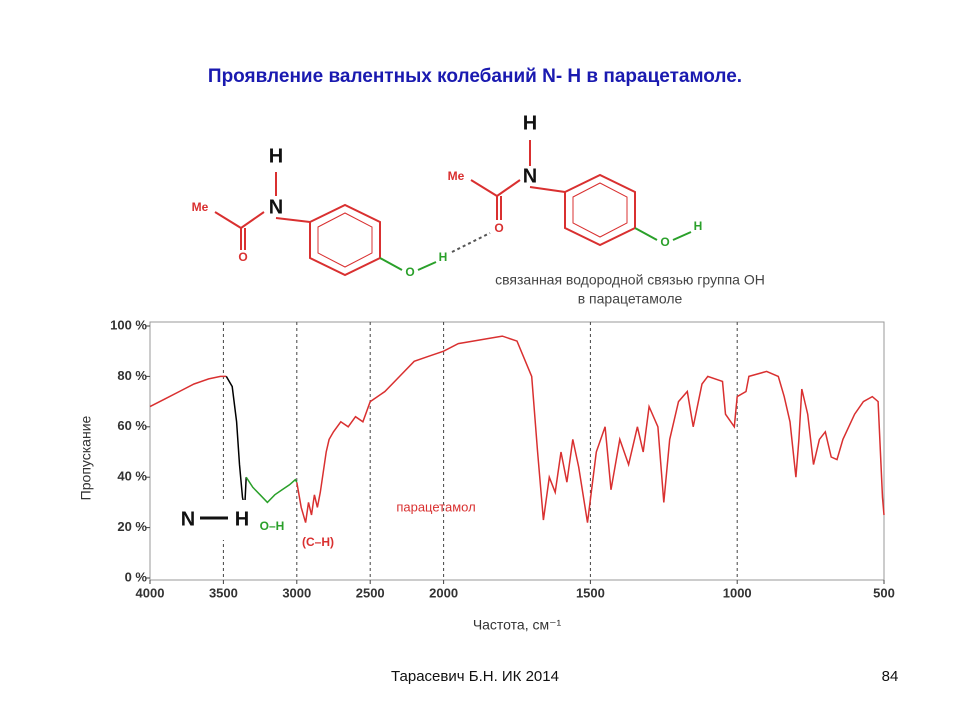  I want to click on page-number: 84, so click(890, 676).